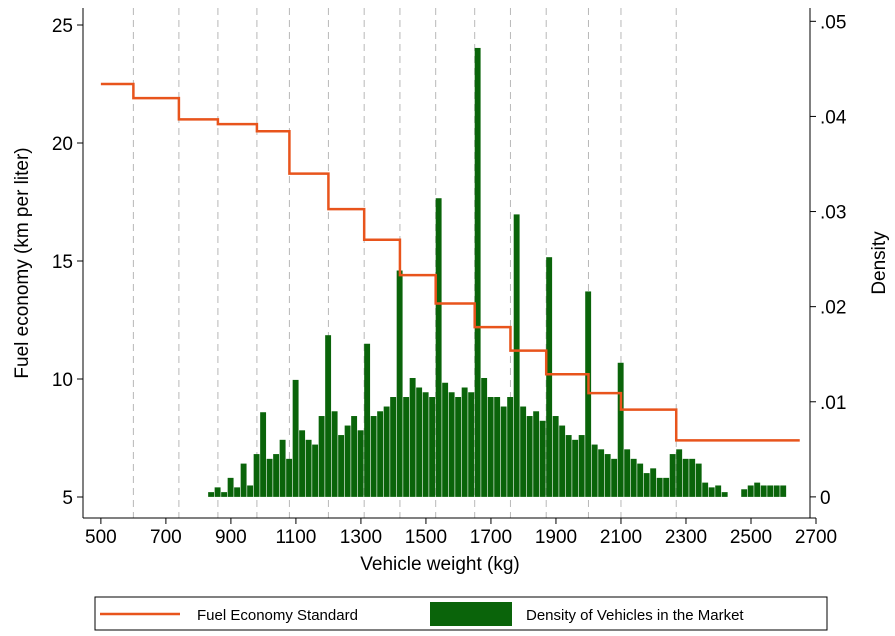 This screenshot has height=636, width=895. Describe the element at coordinates (62, 262) in the screenshot. I see `y-tick-label: 15` at that location.